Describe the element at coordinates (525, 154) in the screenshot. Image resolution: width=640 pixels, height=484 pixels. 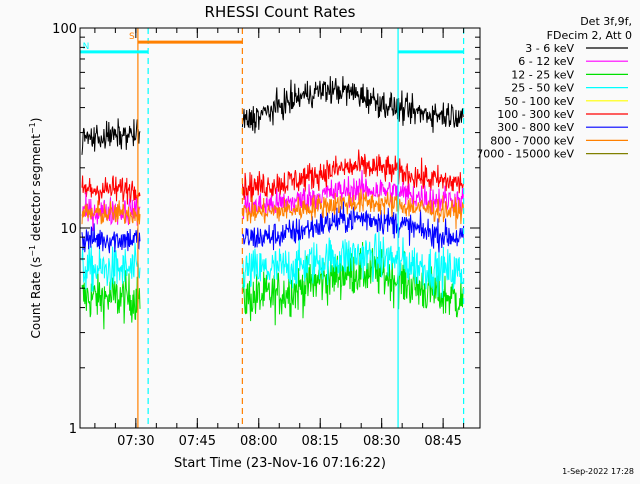
I see `legend-label-8: 7000 - 15000 keV` at that location.